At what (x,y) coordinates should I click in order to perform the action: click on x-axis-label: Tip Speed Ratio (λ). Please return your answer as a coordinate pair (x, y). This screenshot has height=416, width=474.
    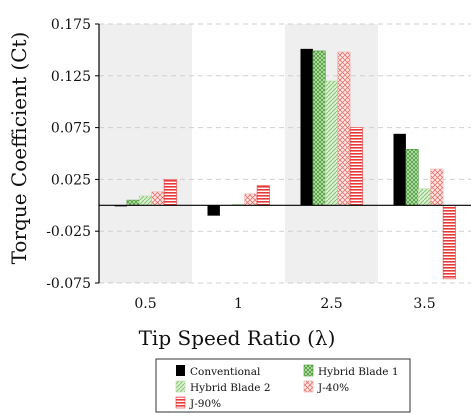
    Looking at the image, I should click on (237, 338).